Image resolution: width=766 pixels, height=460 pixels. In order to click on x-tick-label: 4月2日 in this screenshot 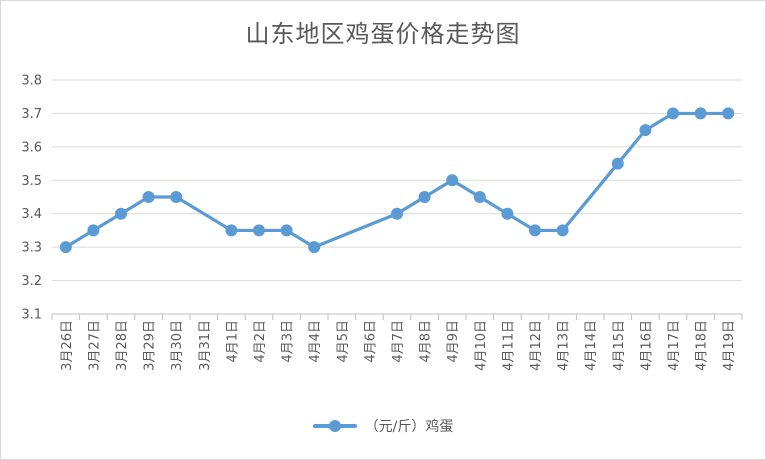, I will do `click(260, 341)`.